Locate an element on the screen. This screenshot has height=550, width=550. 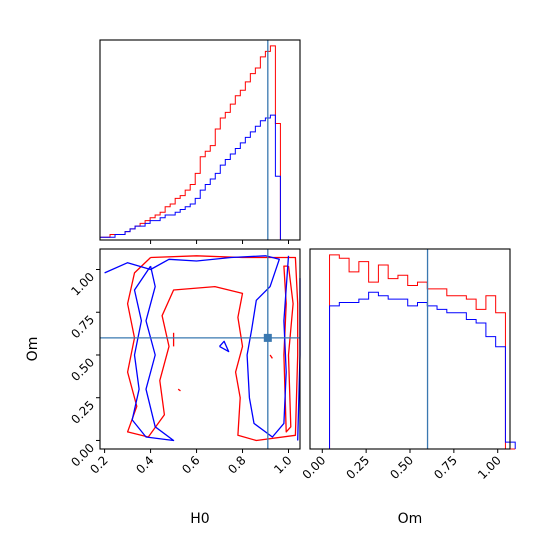
y-tick-label: 0.75 is located at coordinates (82, 326).